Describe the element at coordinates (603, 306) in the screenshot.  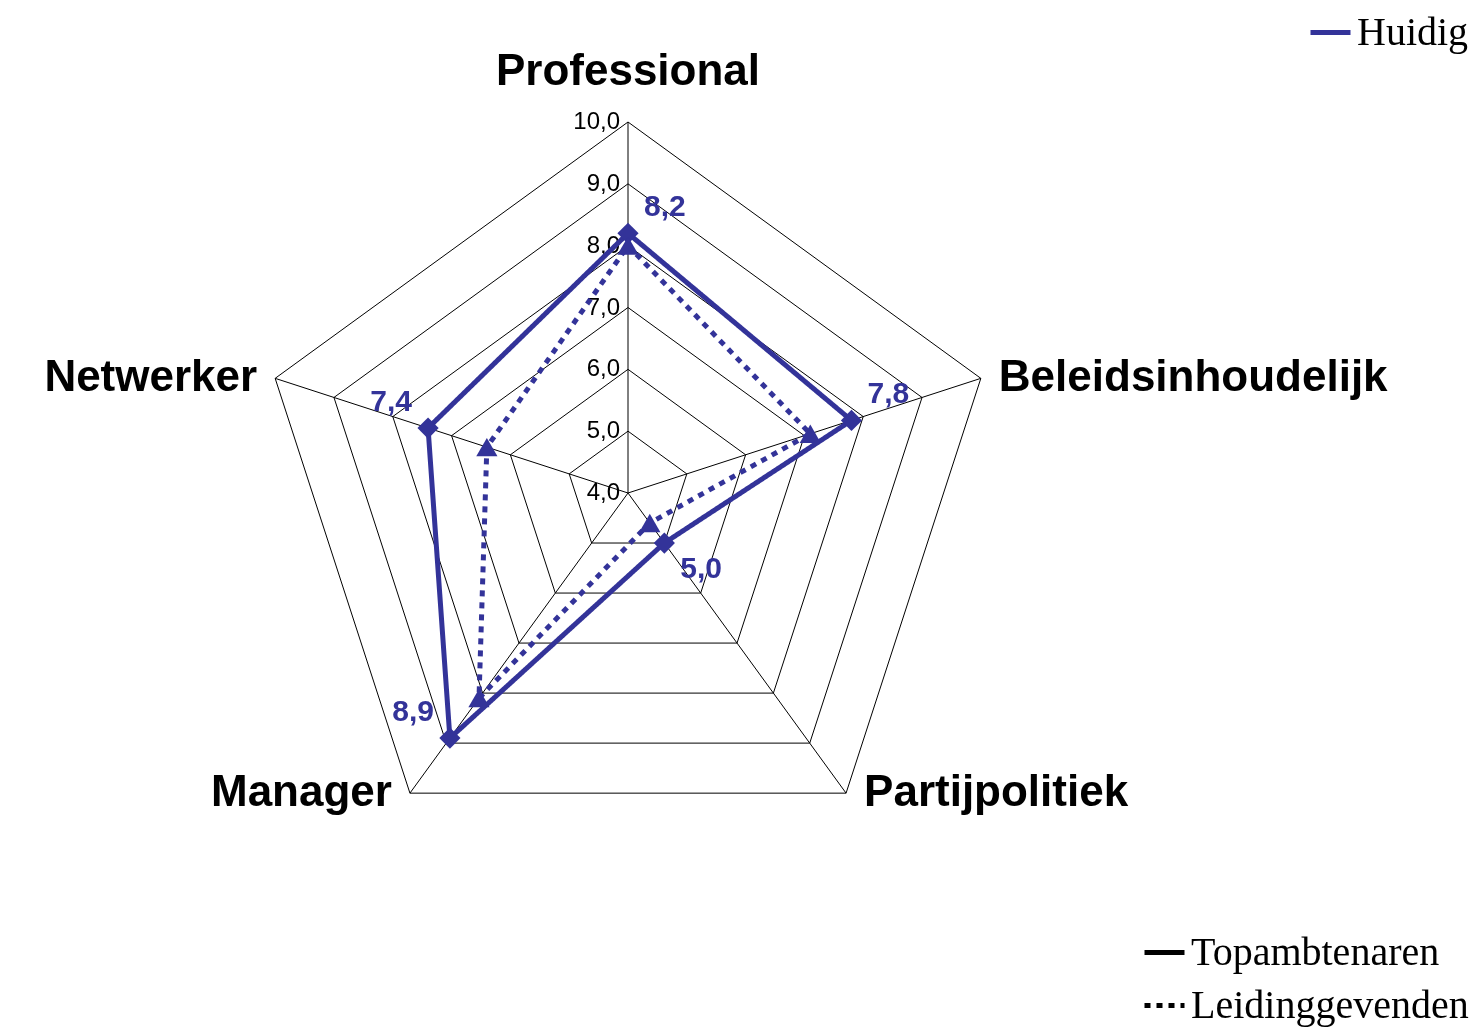
I see `y-tick-label: 7,0` at that location.